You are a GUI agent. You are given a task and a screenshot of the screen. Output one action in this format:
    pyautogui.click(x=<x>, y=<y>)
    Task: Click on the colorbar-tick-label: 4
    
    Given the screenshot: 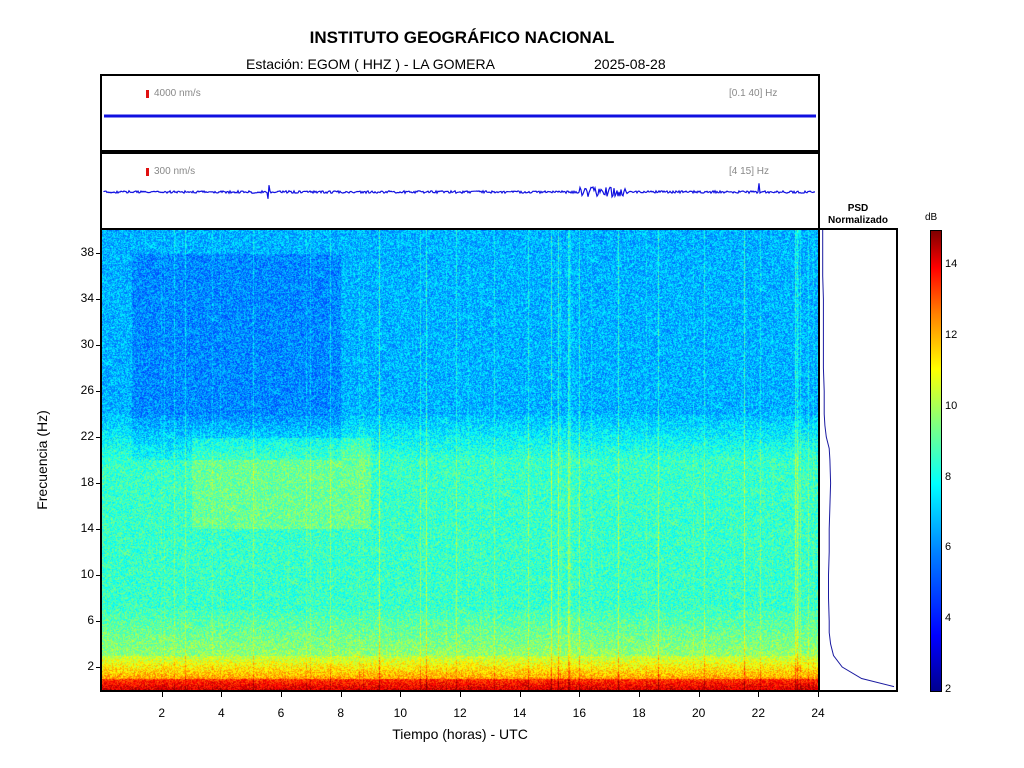 What is the action you would take?
    pyautogui.click(x=948, y=618)
    